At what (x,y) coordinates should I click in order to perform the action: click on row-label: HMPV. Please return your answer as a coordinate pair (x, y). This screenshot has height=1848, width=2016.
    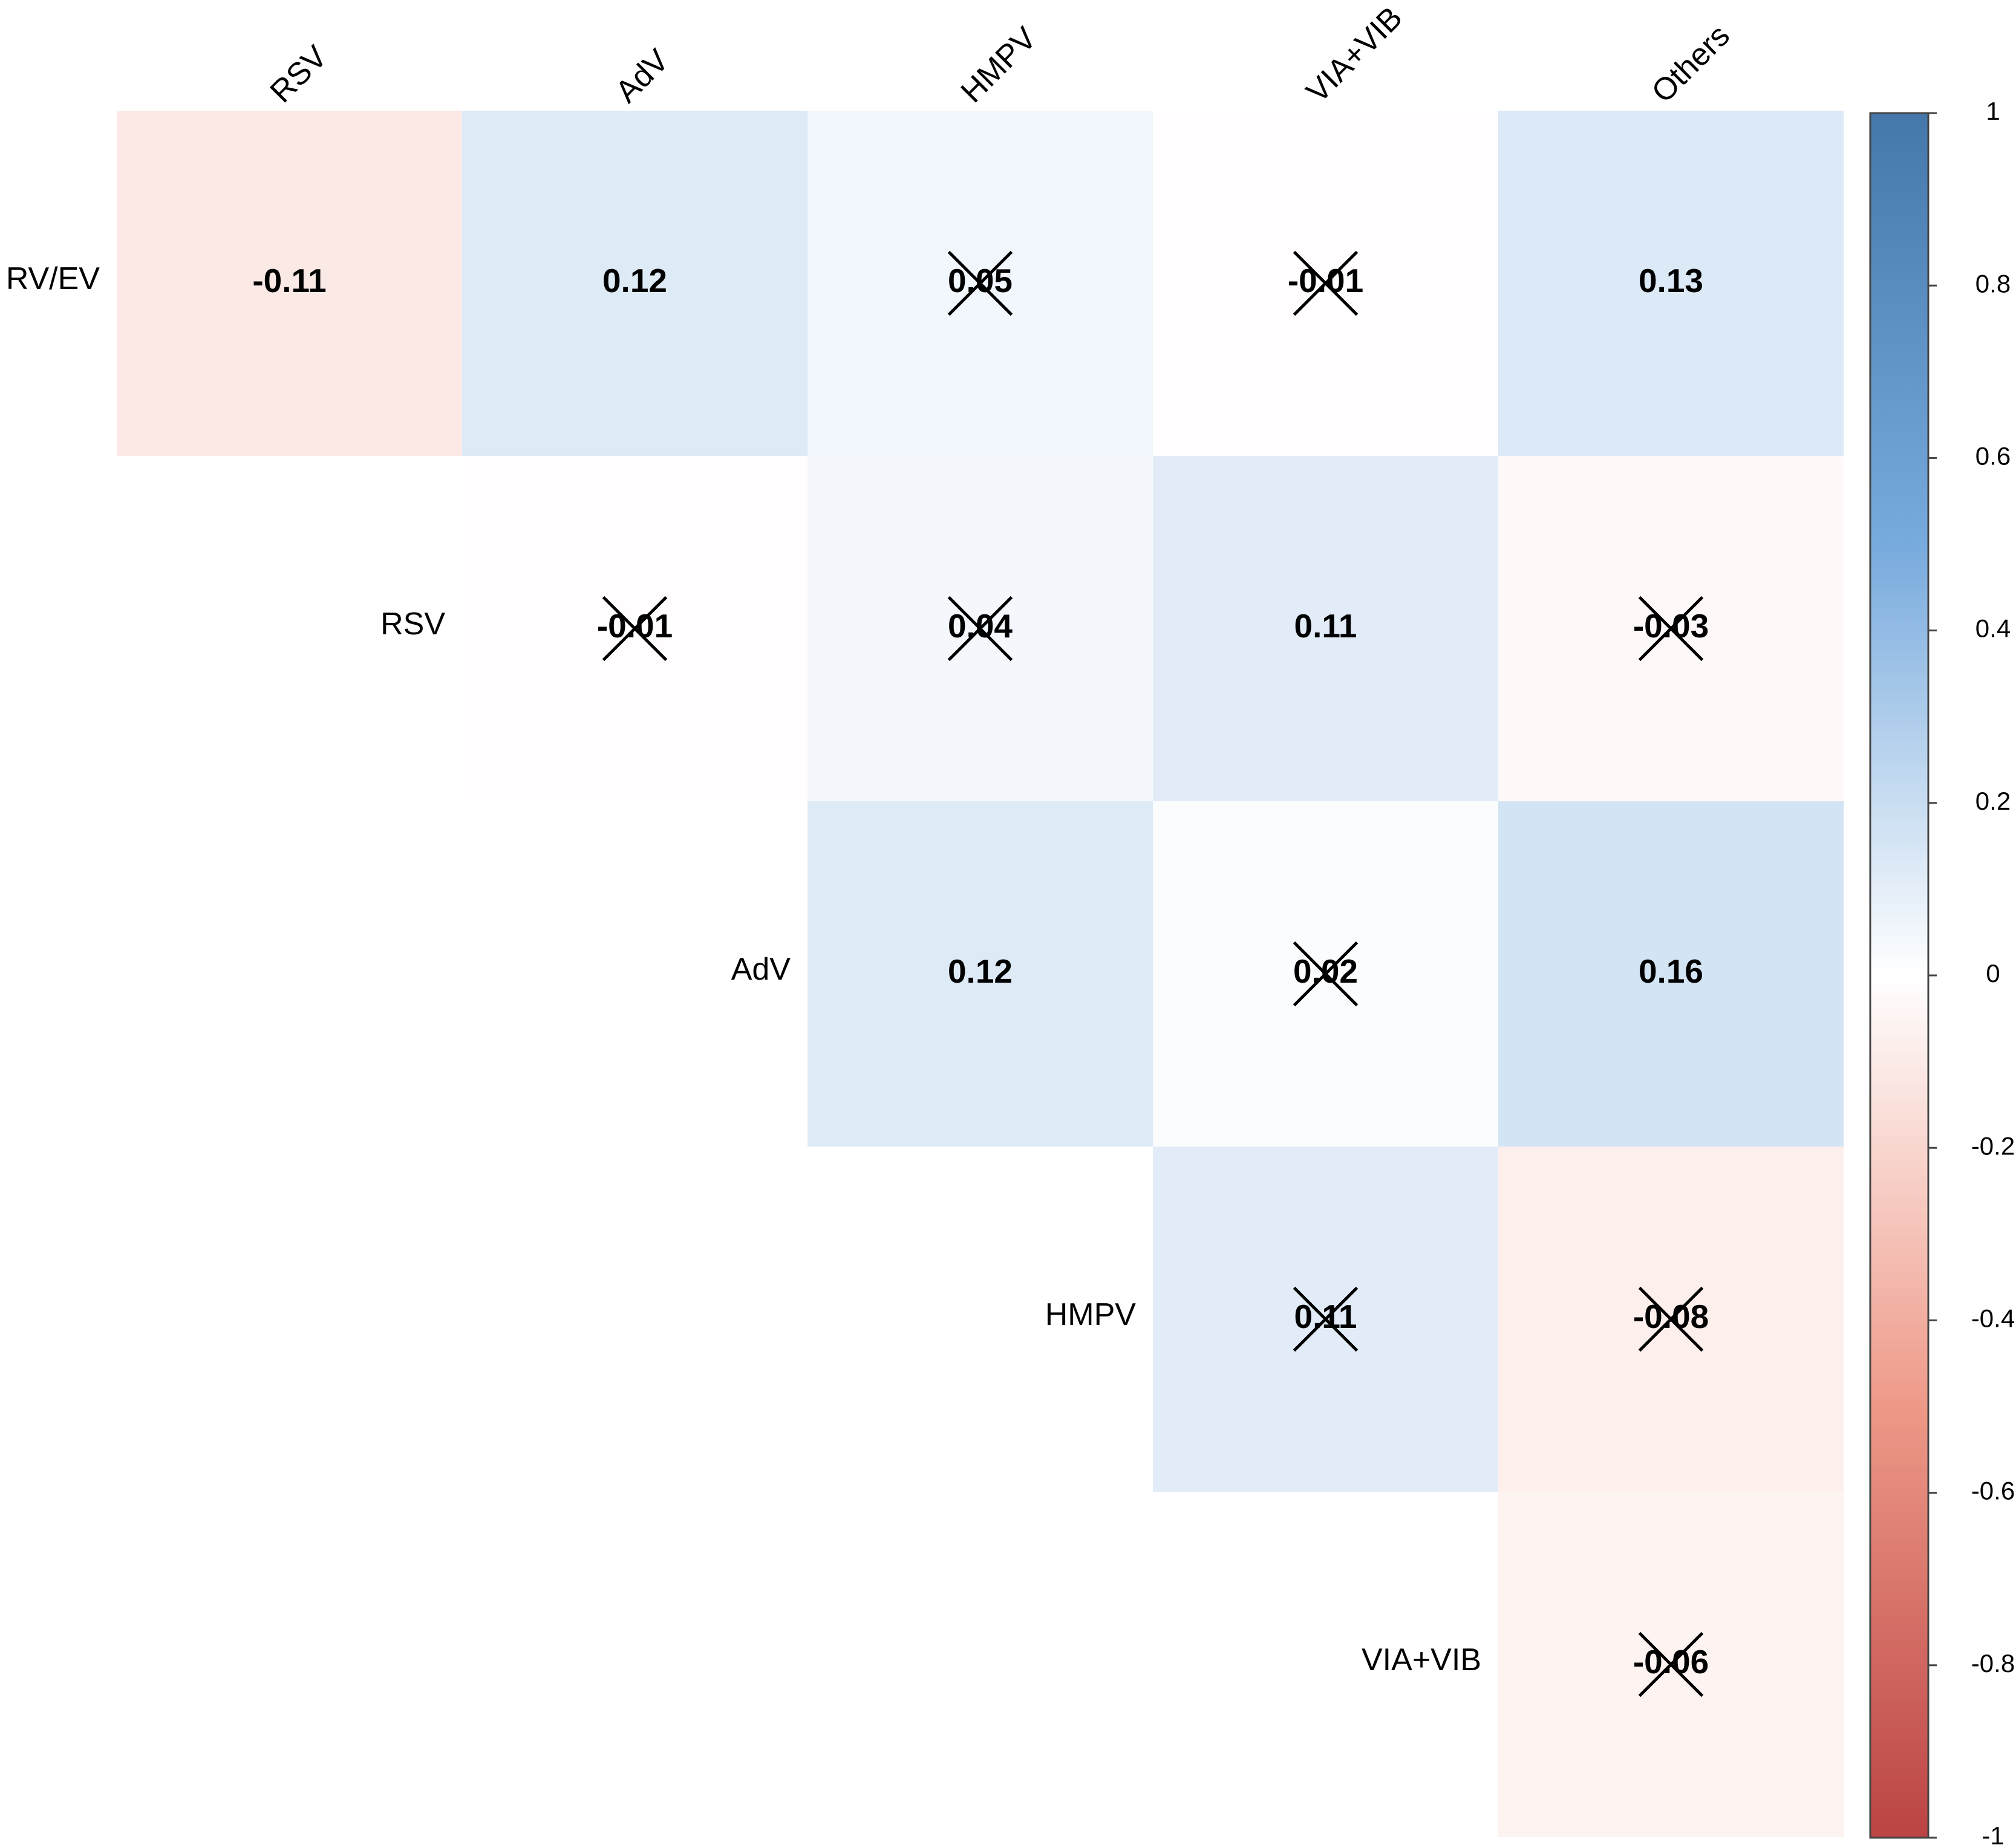
    Looking at the image, I should click on (1091, 1314).